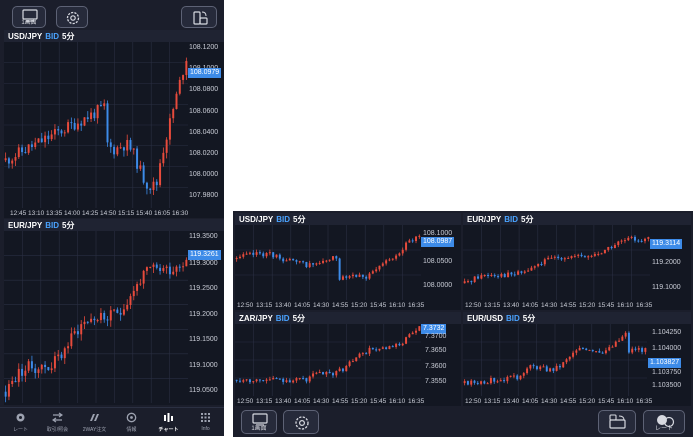  I want to click on nav-trade: 取引/照会, so click(57, 423).